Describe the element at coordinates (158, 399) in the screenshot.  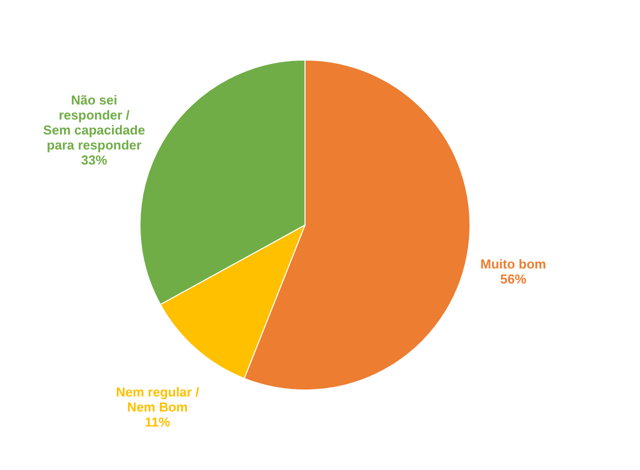
I see `slice-label: Nem regular / Nem Bom` at that location.